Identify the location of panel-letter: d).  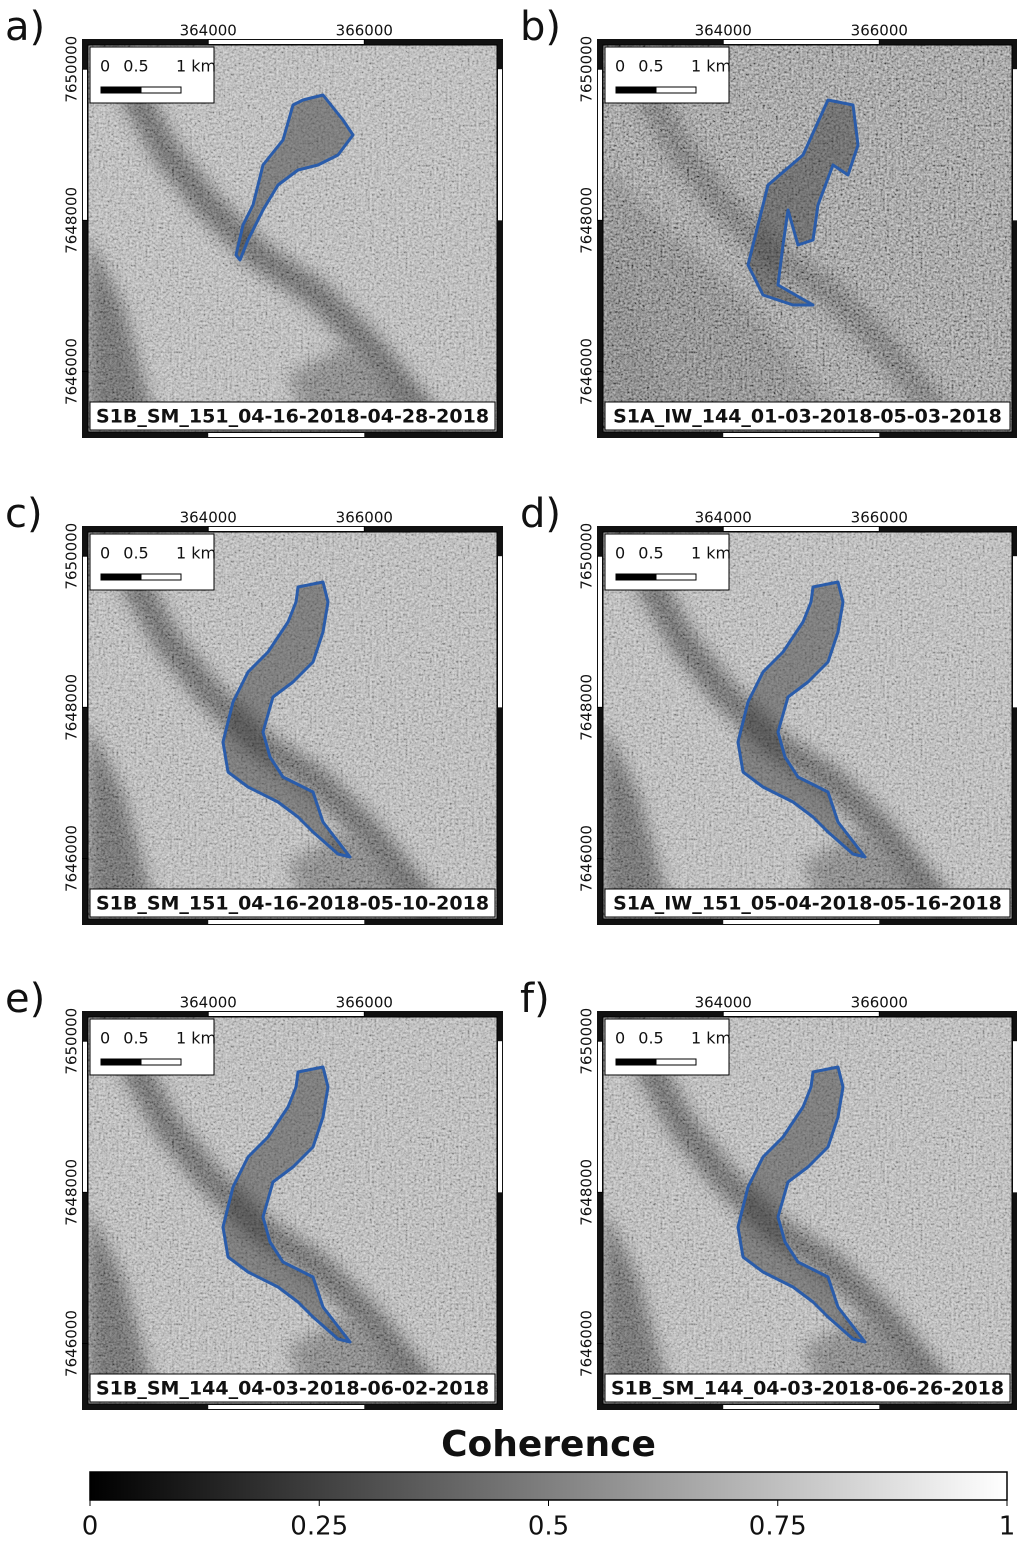
(540, 514).